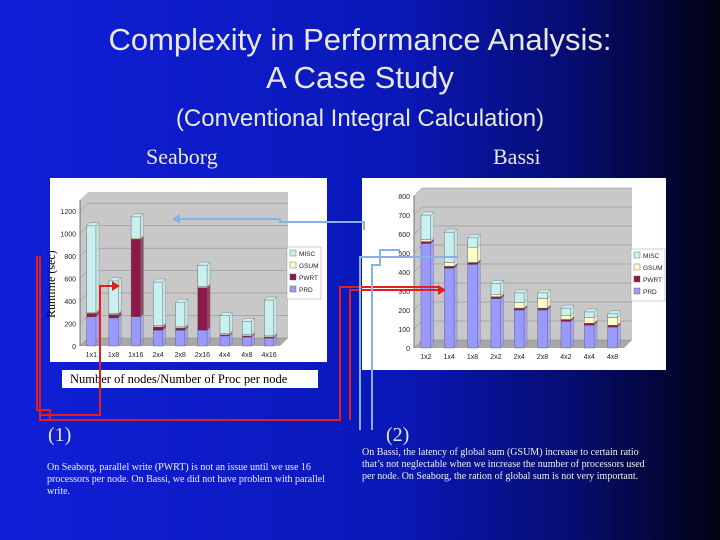 The image size is (720, 540). Describe the element at coordinates (425, 357) in the screenshot. I see `chart-1-xtick-0: 1x2` at that location.